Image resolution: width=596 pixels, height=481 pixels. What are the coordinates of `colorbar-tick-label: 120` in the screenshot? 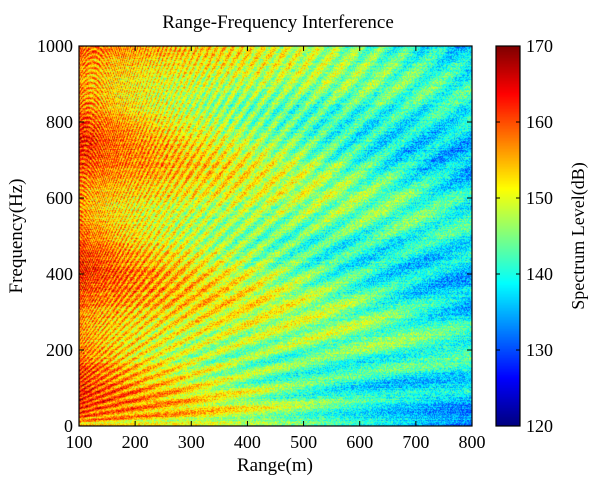 It's located at (539, 426).